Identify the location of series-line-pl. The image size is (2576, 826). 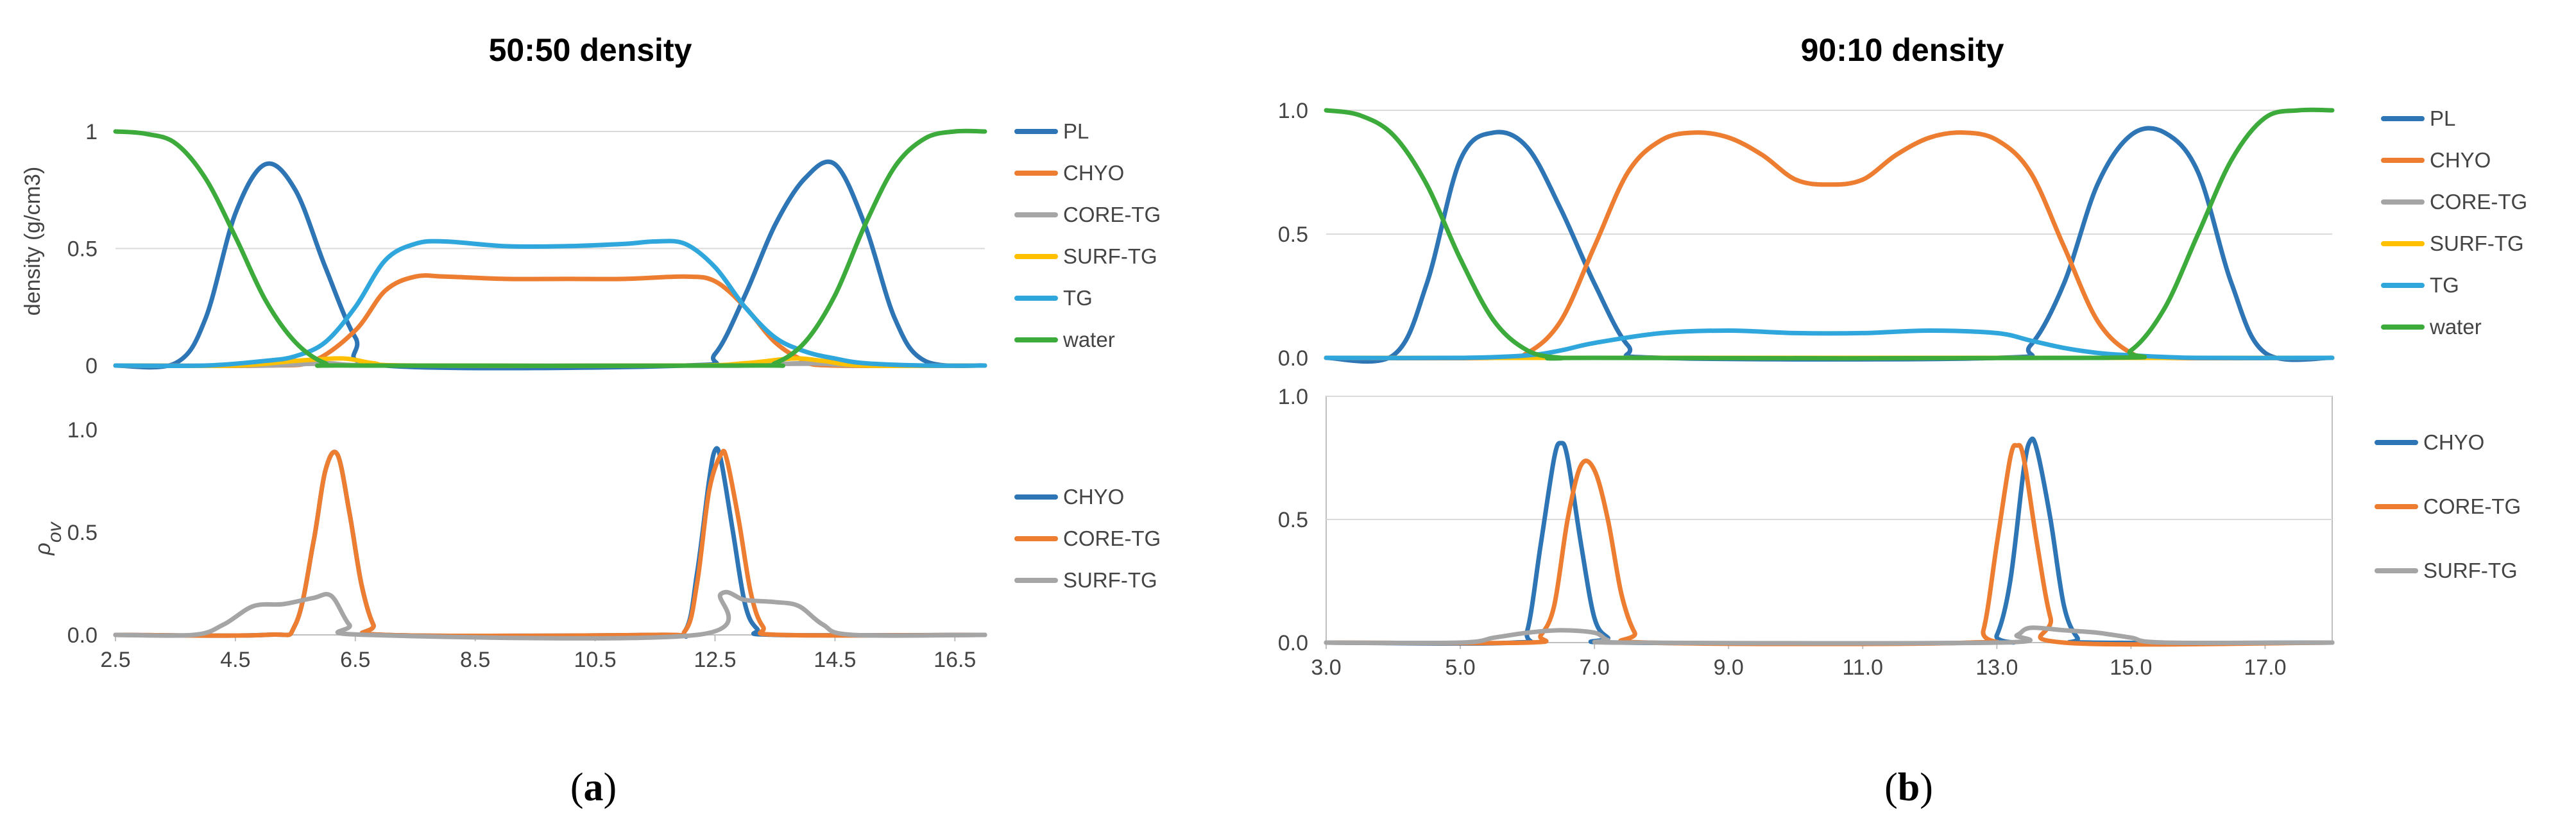
(1829, 245).